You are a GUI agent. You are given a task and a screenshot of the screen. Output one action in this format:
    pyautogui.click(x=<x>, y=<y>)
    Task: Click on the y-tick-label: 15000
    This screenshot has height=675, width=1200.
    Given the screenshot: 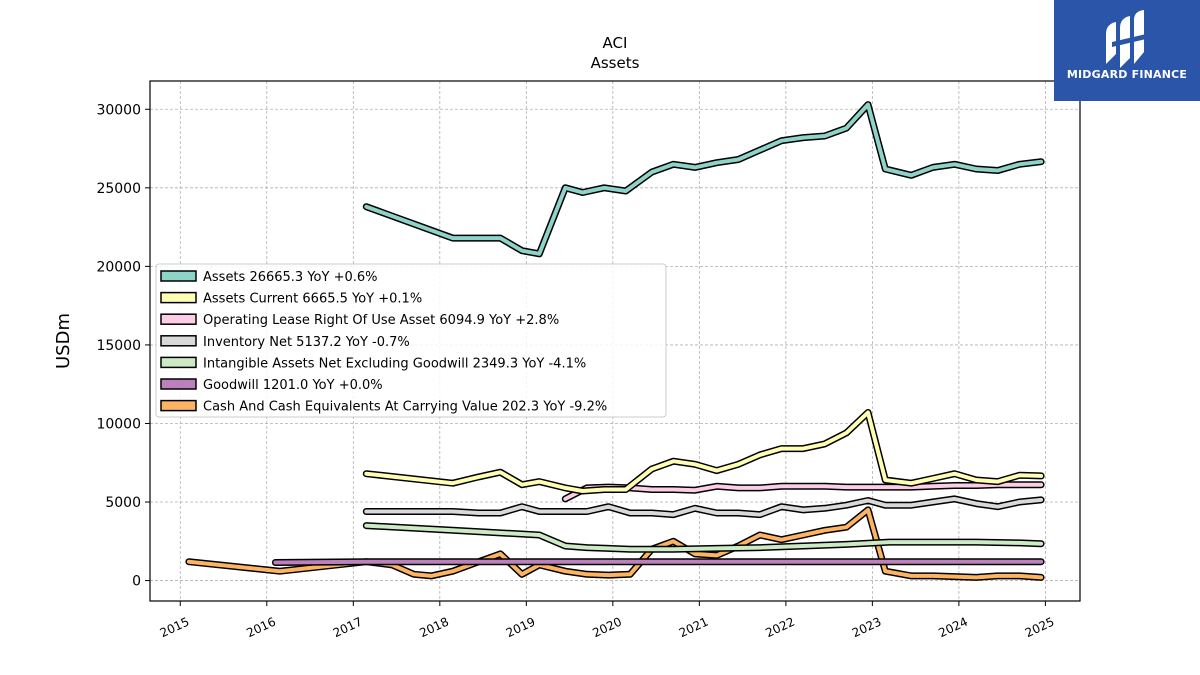 What is the action you would take?
    pyautogui.click(x=118, y=346)
    